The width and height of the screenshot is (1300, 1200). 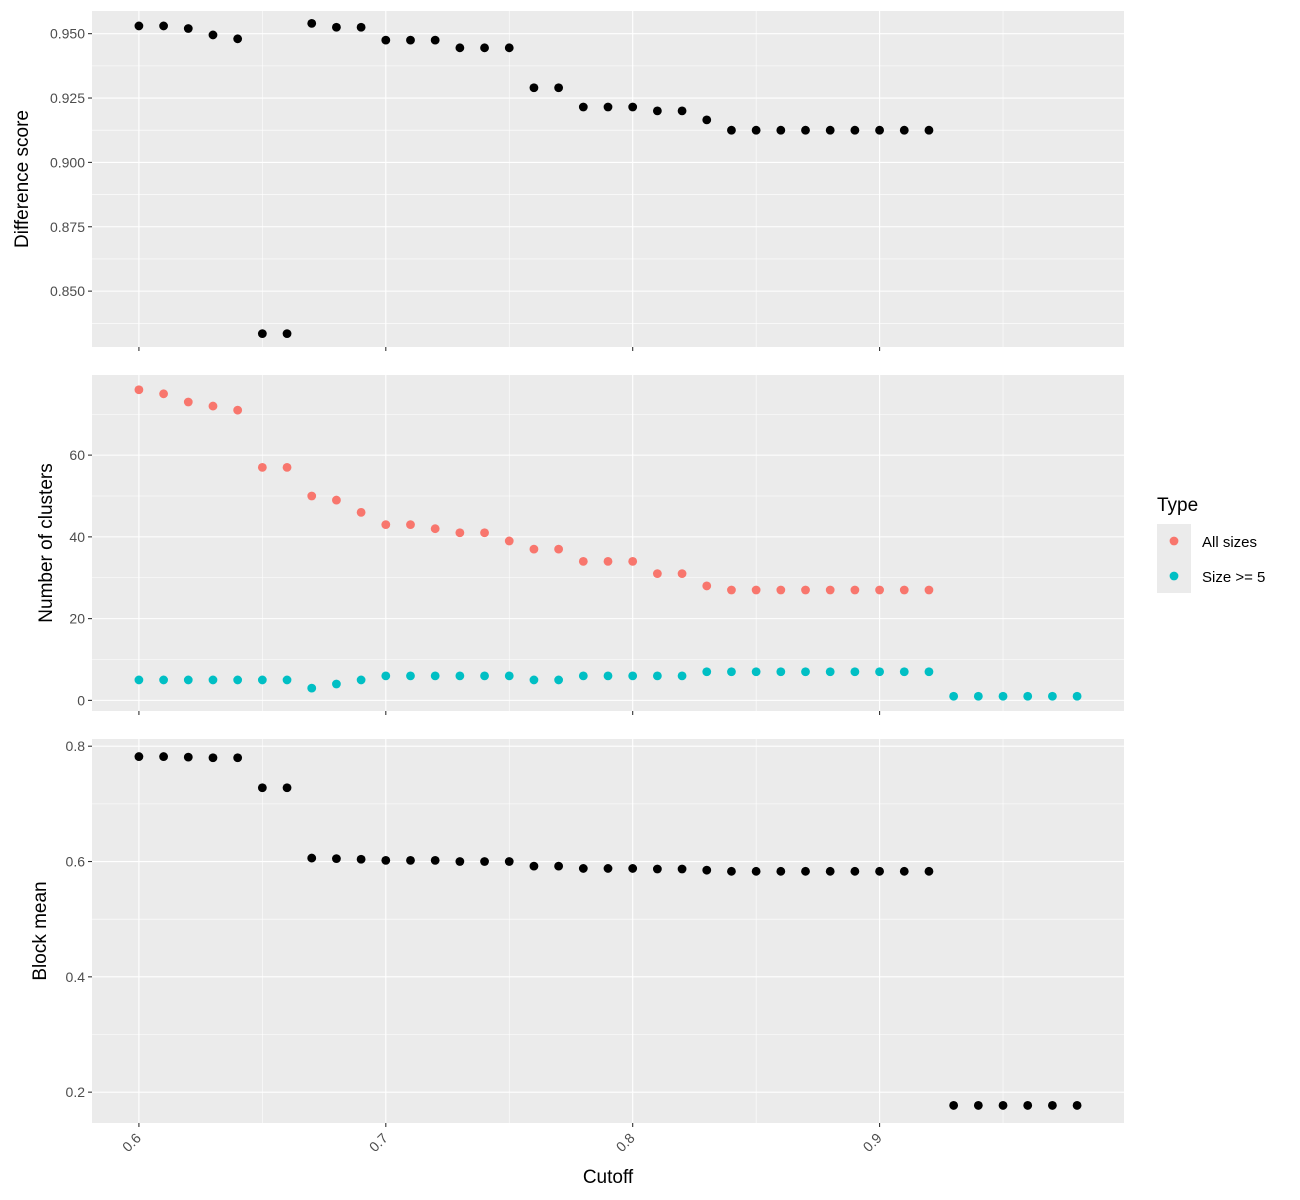 I want to click on y-tick-label: 0.925, so click(x=67, y=98).